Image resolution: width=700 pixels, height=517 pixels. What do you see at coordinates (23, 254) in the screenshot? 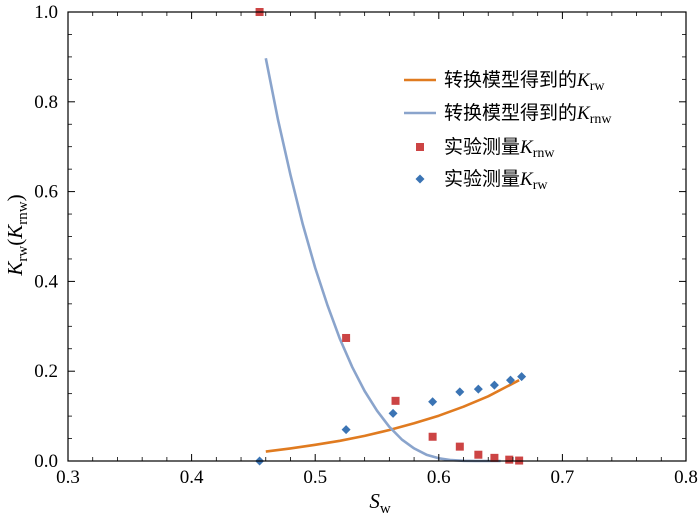
I see `y-axis-title-sub: rw` at bounding box center [23, 254].